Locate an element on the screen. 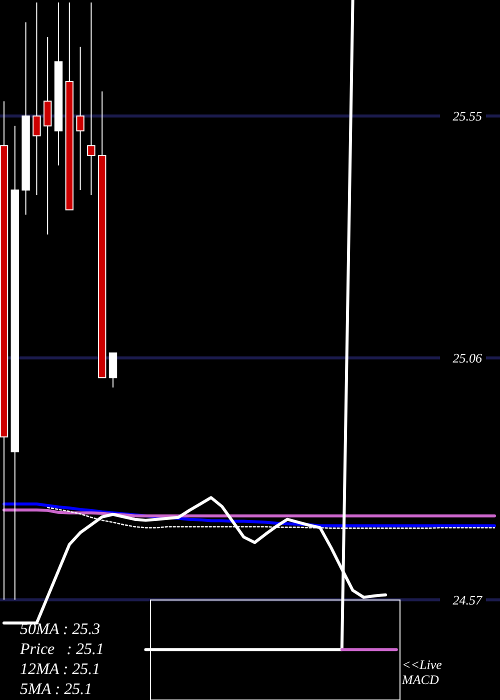  y-tick-label: 24.57 is located at coordinates (467, 600).